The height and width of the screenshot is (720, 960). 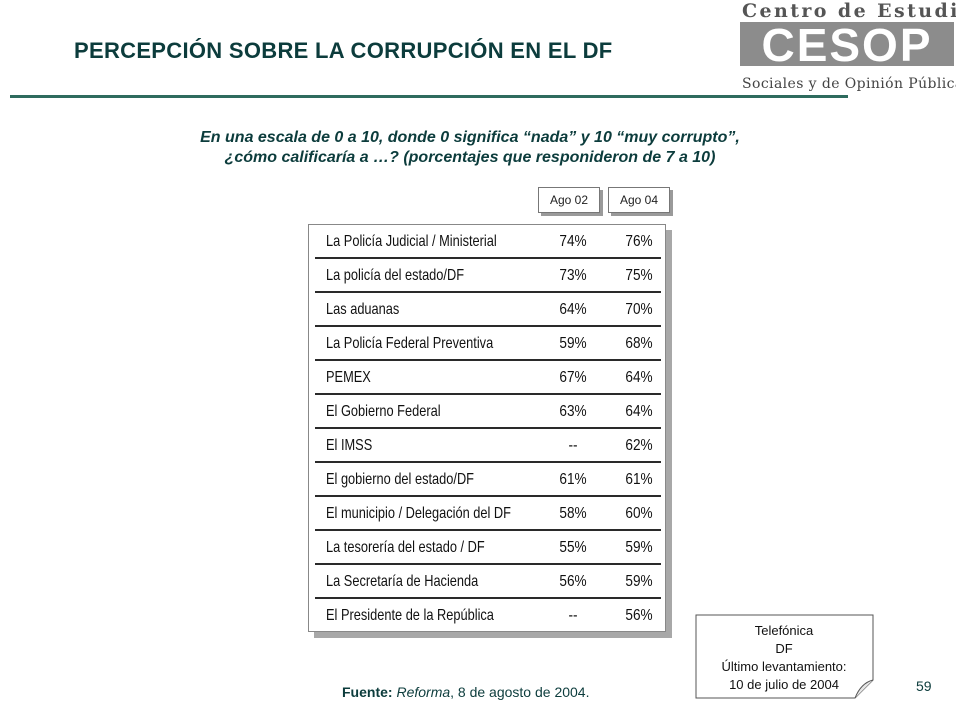 I want to click on value-ago-02: 67%, so click(x=573, y=377).